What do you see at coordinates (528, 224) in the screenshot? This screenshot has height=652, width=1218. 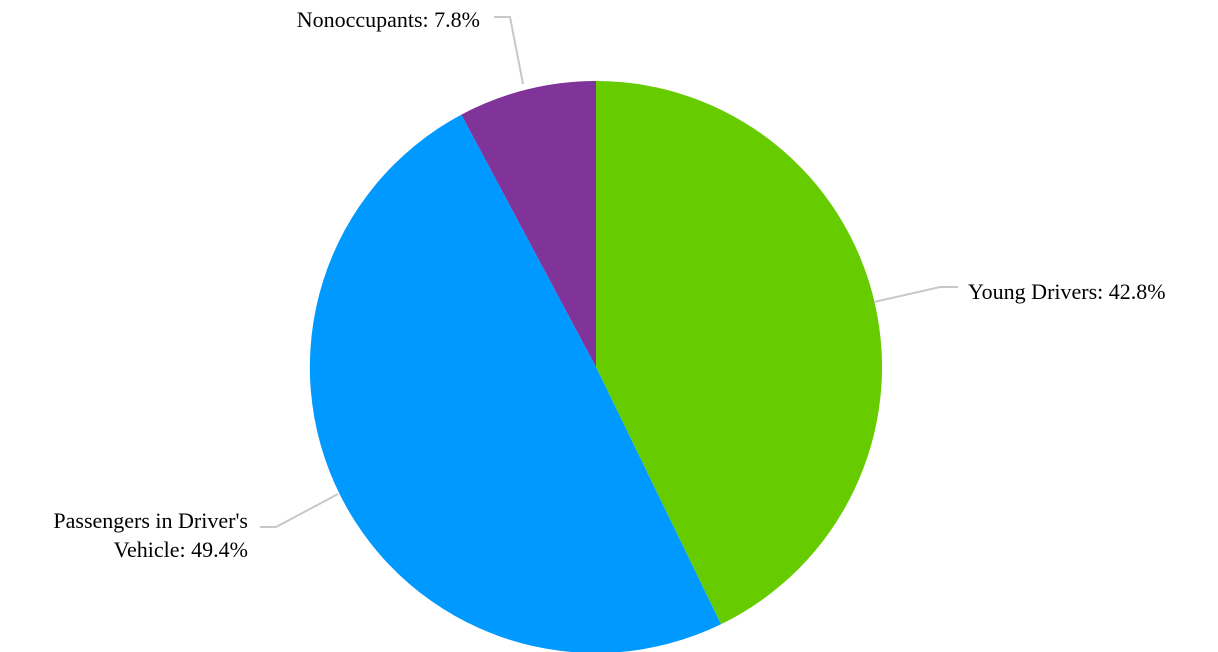 I see `pie-slice-nonoccupants` at bounding box center [528, 224].